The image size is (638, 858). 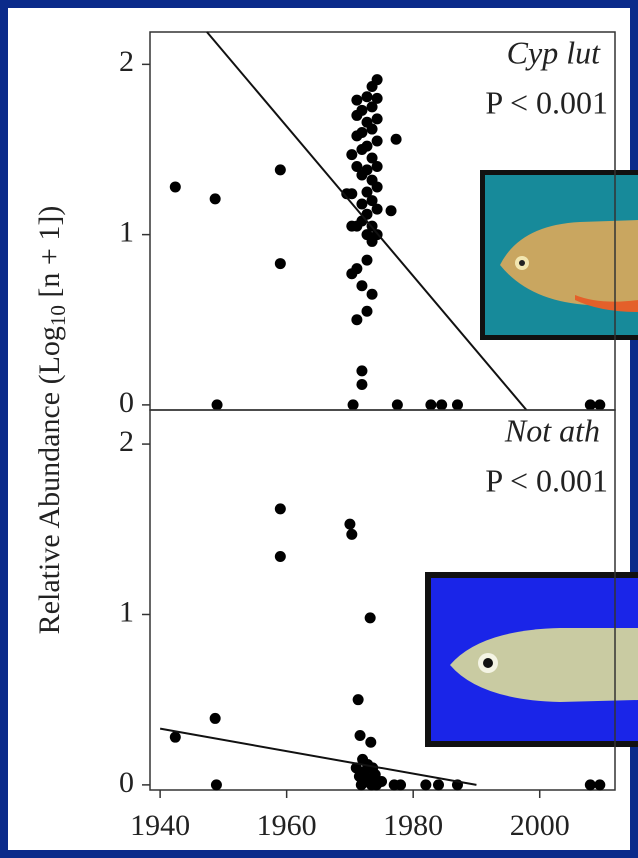 What do you see at coordinates (58, 315) in the screenshot?
I see `y-axis-label-sub: 10` at bounding box center [58, 315].